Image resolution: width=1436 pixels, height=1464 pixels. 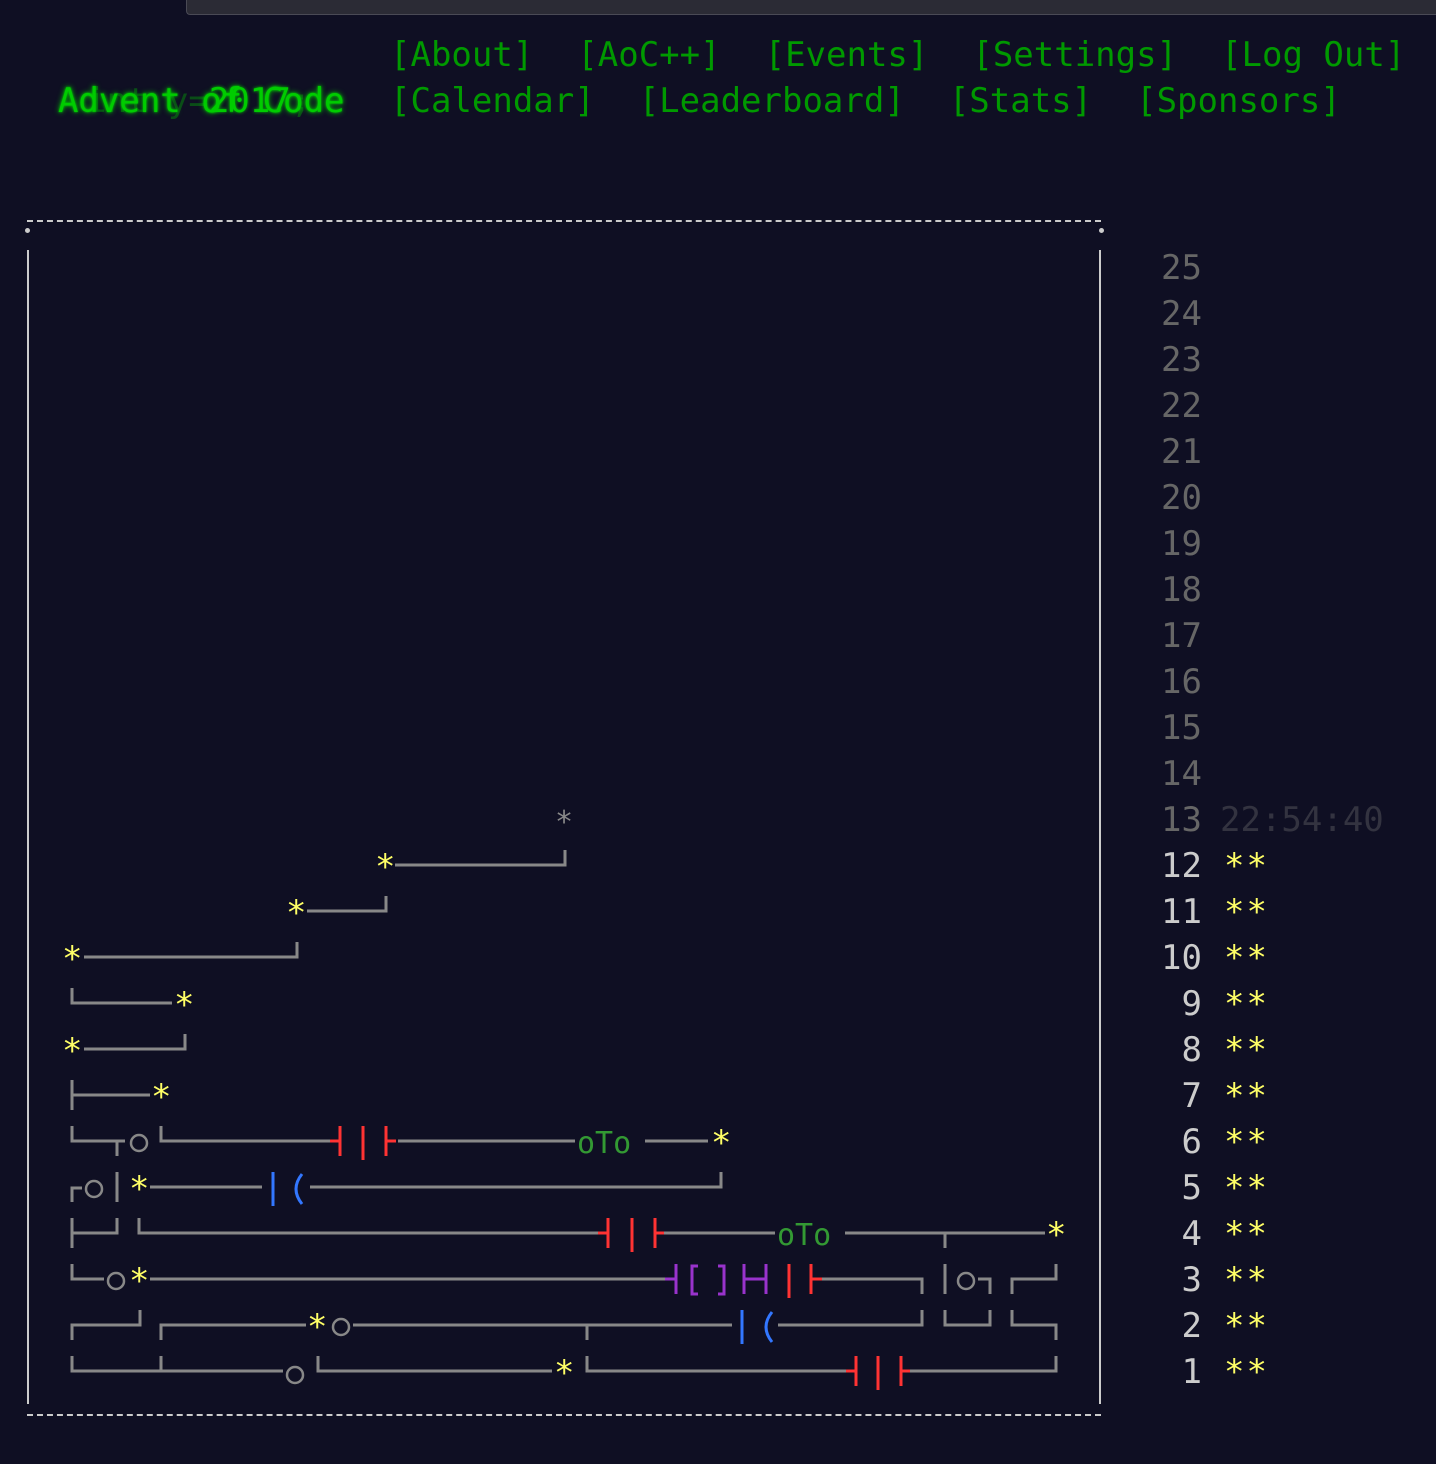 What do you see at coordinates (1293, 774) in the screenshot?
I see `day-14-entry: 14` at bounding box center [1293, 774].